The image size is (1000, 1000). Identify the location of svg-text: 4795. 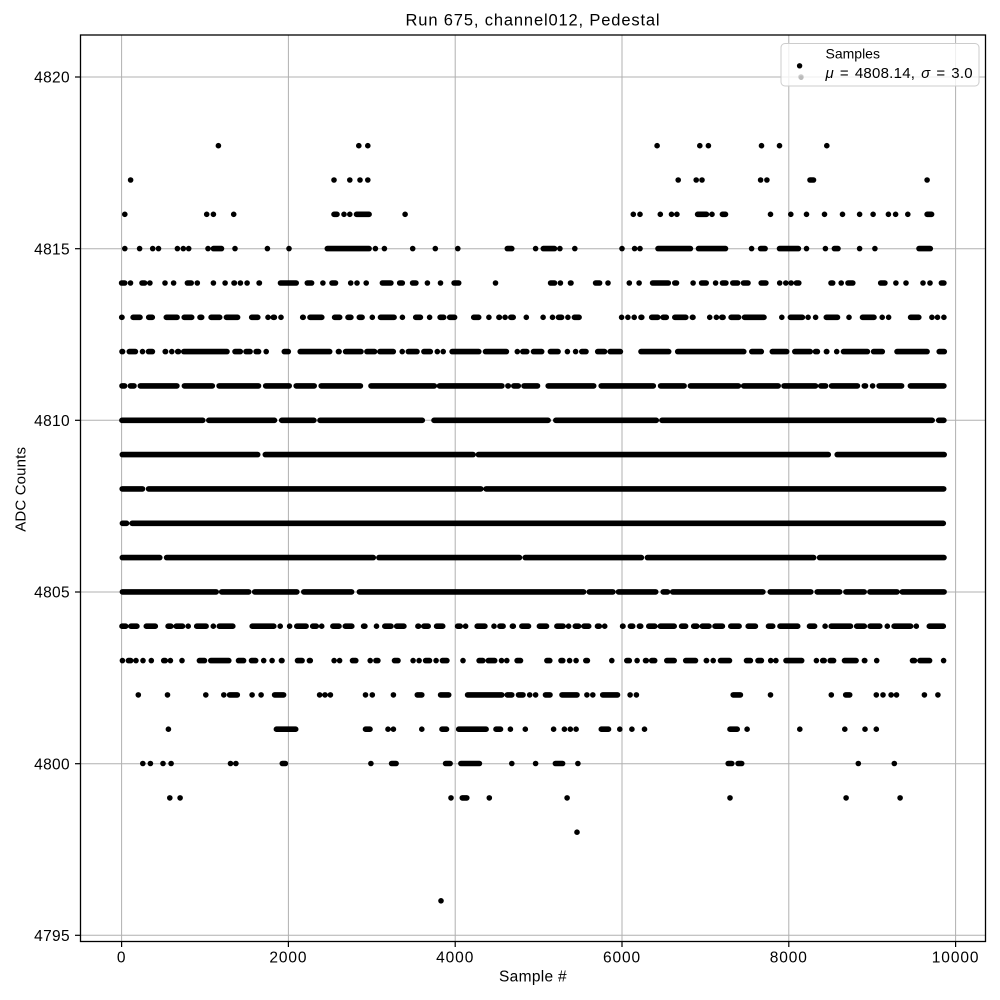
(52, 936).